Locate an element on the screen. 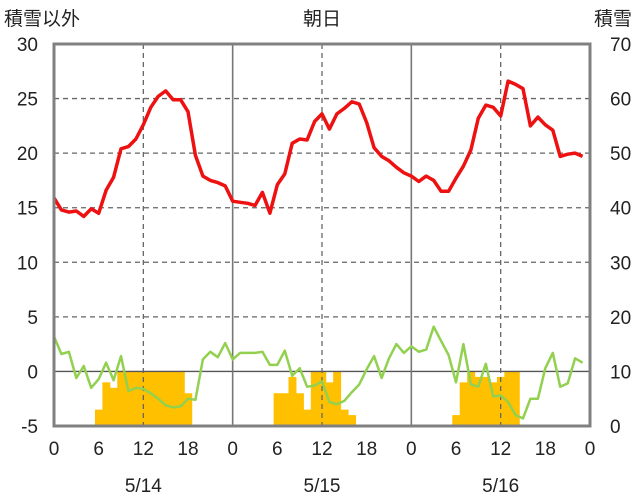 Image resolution: width=636 pixels, height=501 pixels. y-left-tick-label: 10 is located at coordinates (27, 263).